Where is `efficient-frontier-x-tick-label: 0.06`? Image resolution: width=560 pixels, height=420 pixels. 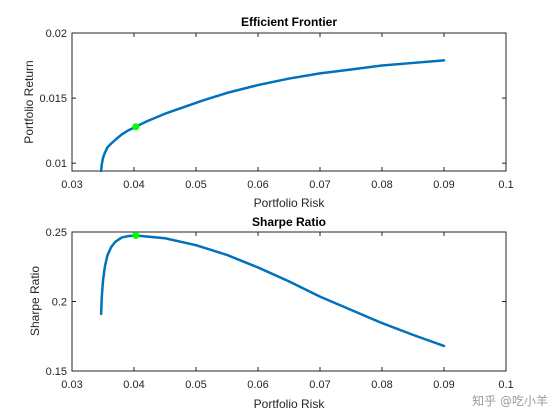
efficient-frontier-x-tick-label: 0.06 is located at coordinates (257, 185).